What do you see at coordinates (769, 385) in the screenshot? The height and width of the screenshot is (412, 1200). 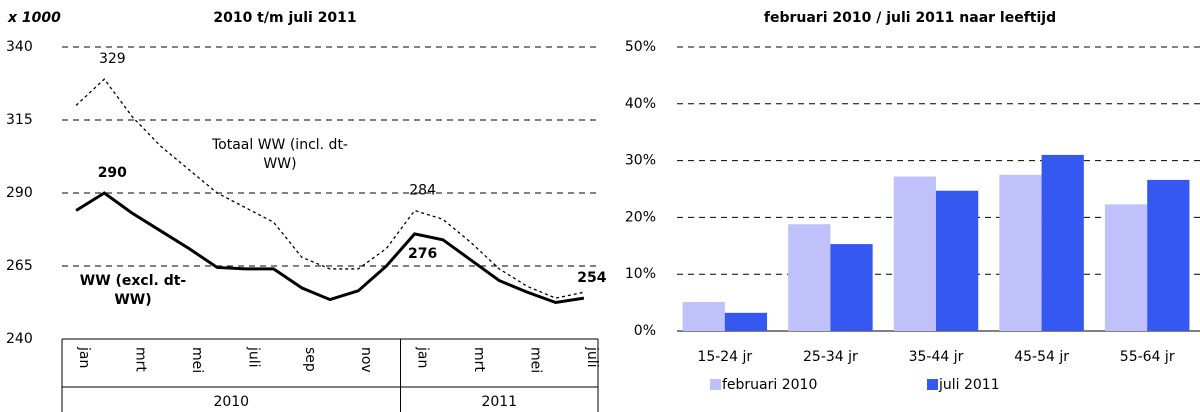 I see `legend-label: februari 2010` at bounding box center [769, 385].